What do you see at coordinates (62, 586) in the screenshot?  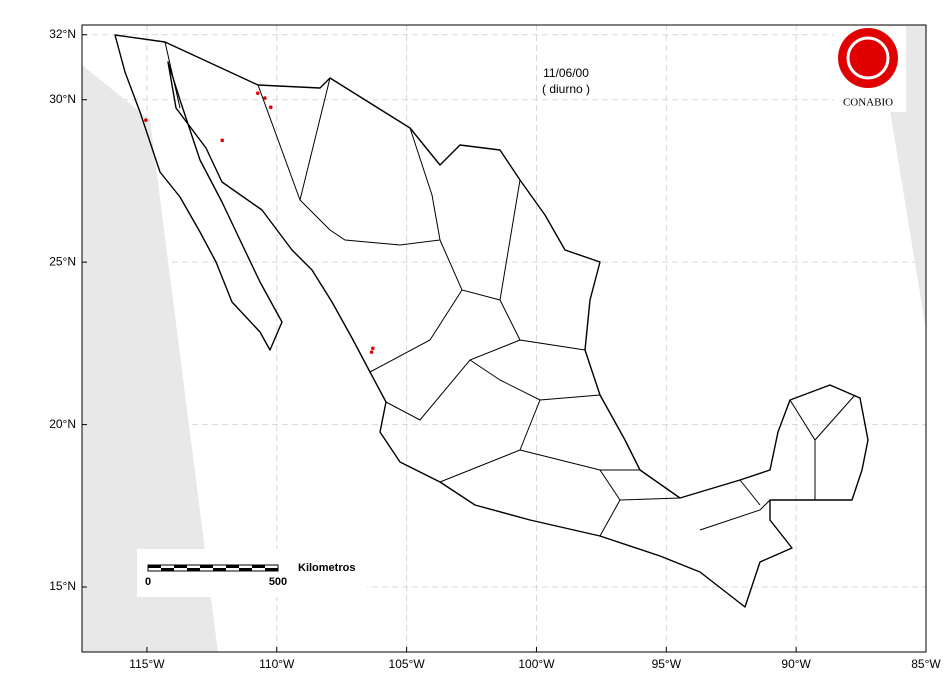 I see `y-tick-label: 15°N` at bounding box center [62, 586].